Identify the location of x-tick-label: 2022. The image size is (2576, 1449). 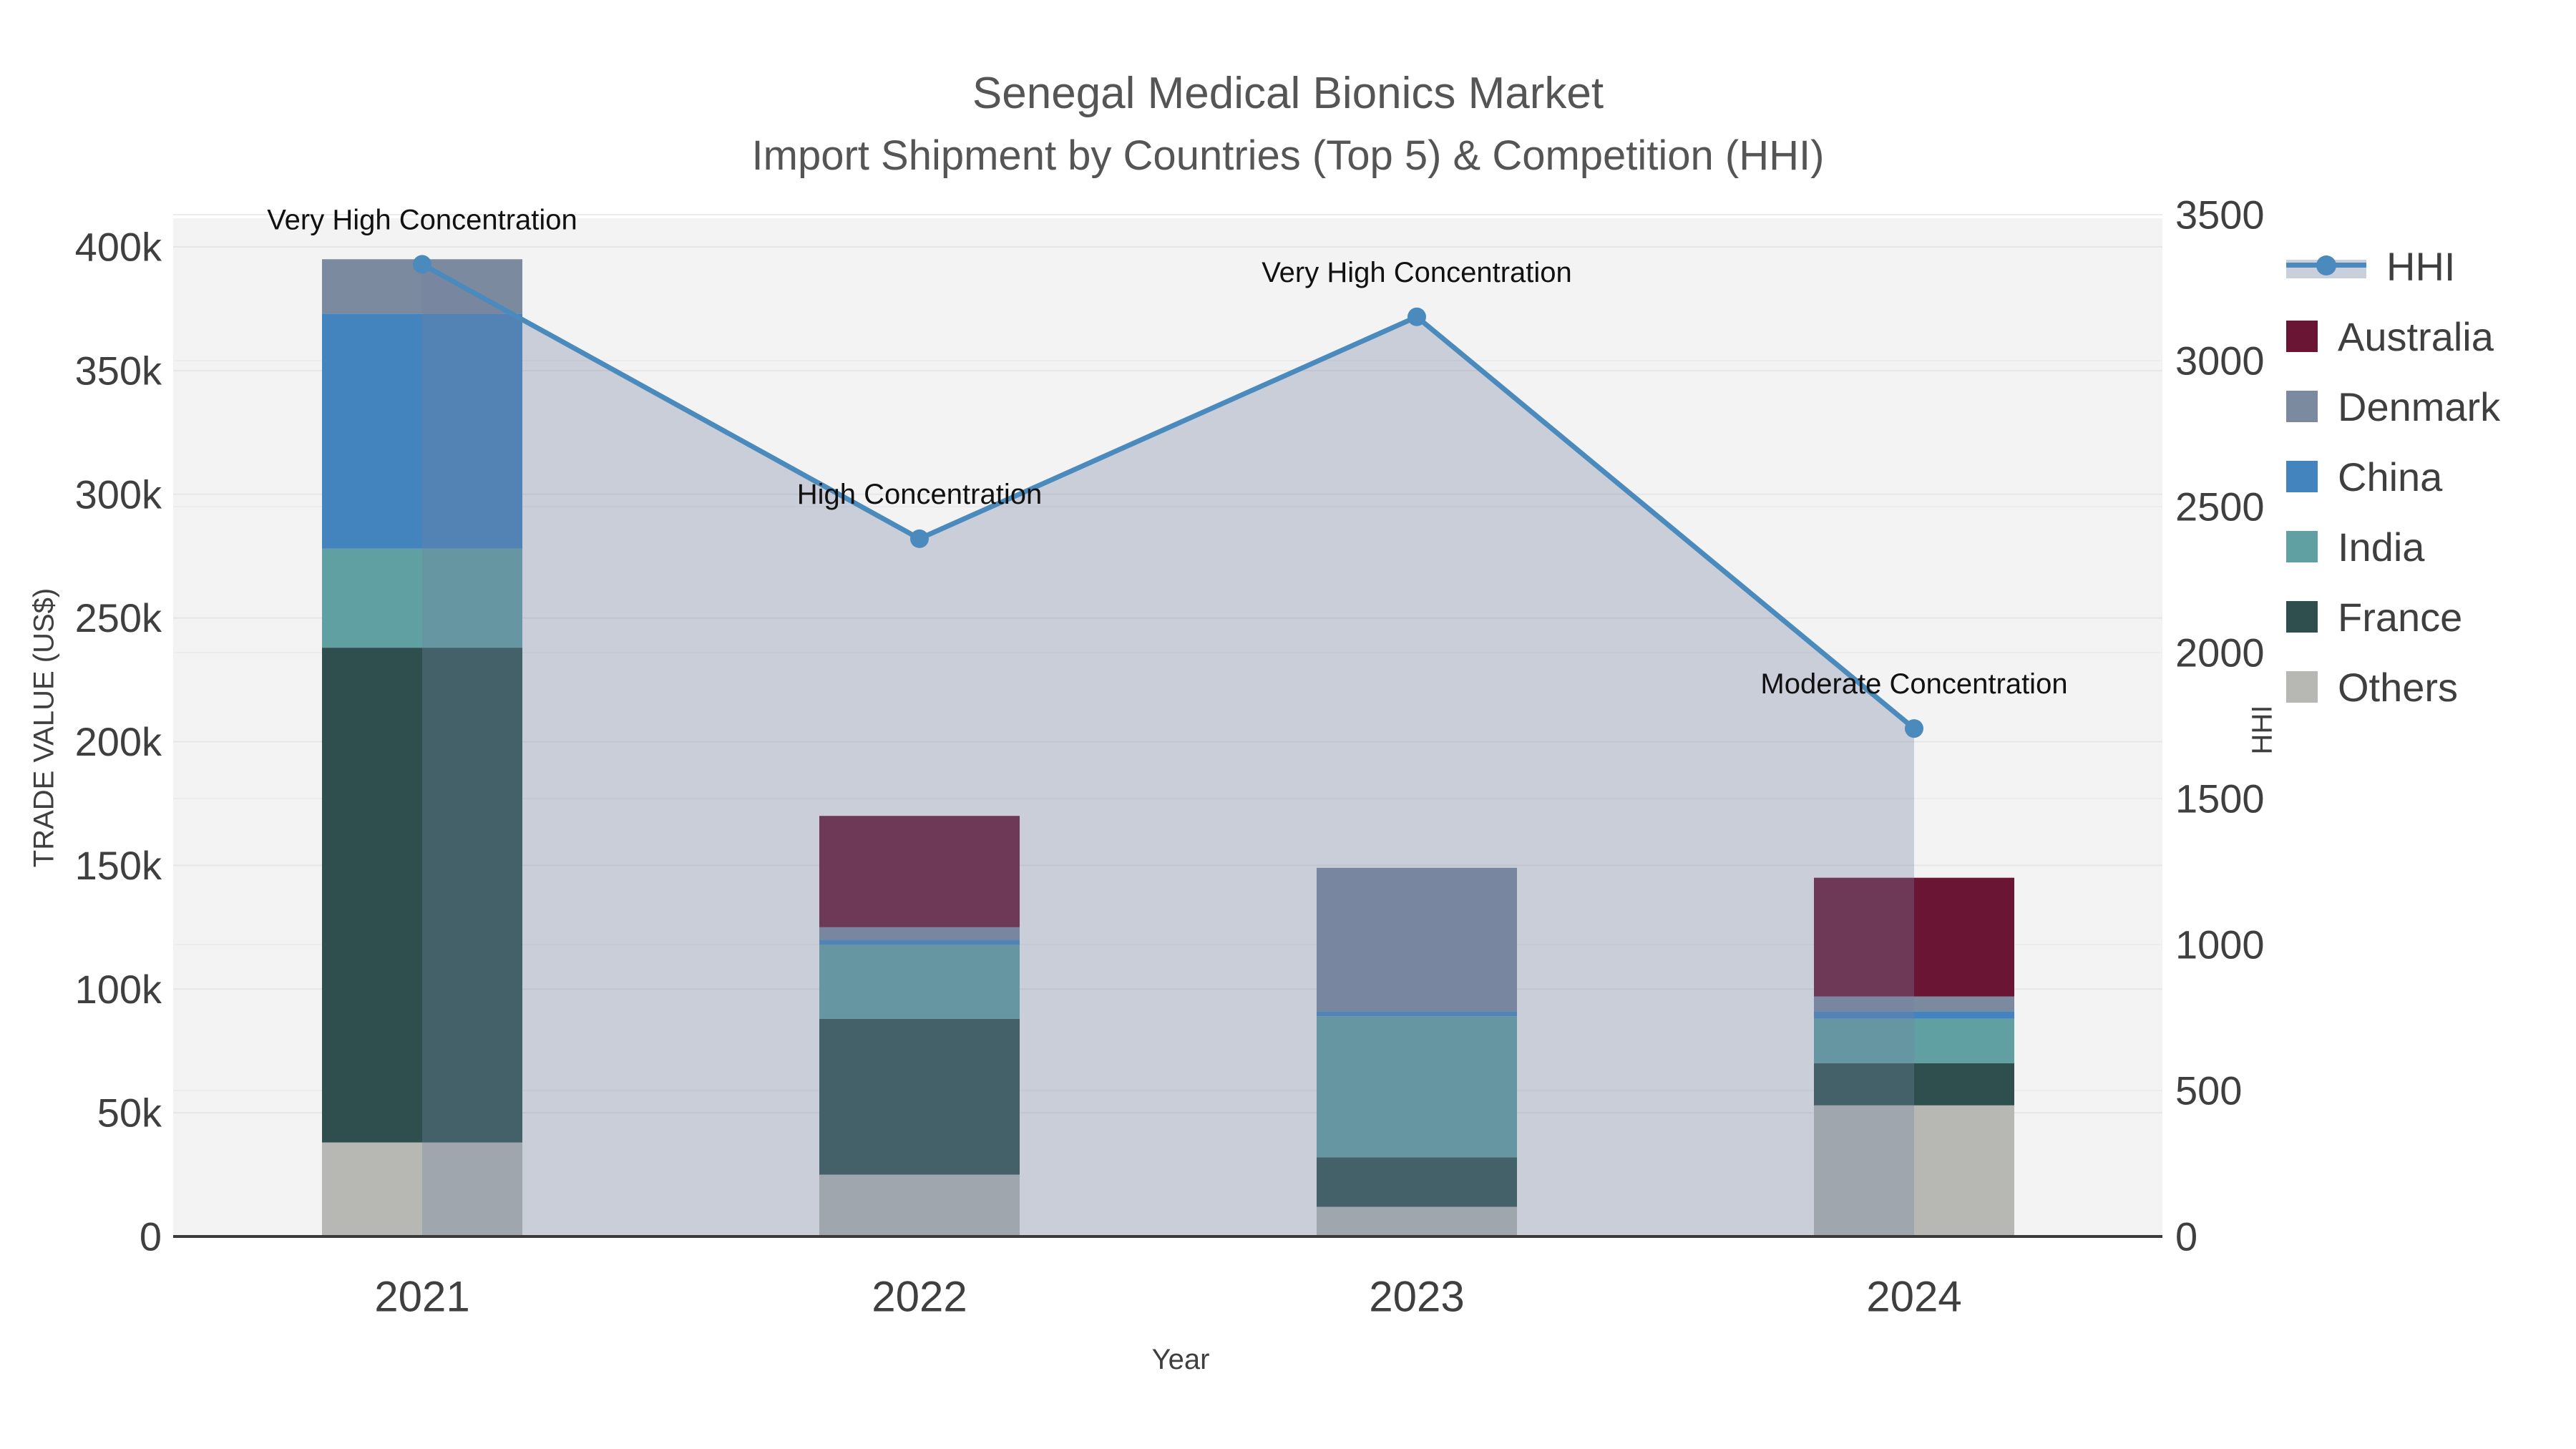
(919, 1297).